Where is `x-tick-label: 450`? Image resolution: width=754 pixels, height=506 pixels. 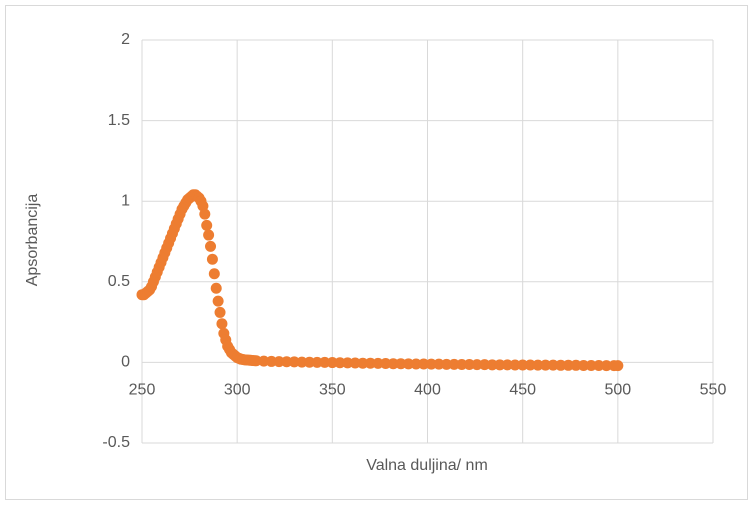 x-tick-label: 450 is located at coordinates (522, 390).